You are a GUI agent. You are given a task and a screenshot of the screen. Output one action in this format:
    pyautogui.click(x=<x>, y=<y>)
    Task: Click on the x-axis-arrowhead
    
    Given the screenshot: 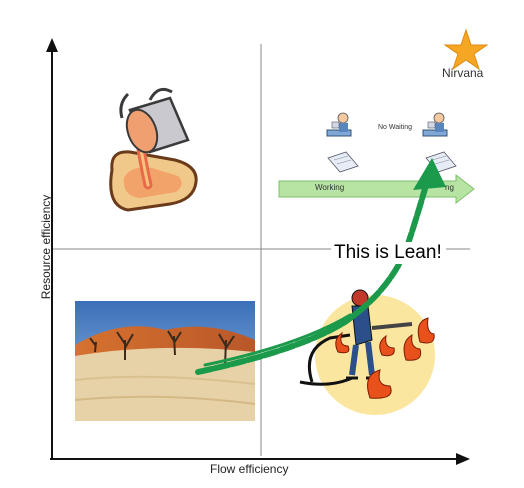 What is the action you would take?
    pyautogui.click(x=463, y=459)
    